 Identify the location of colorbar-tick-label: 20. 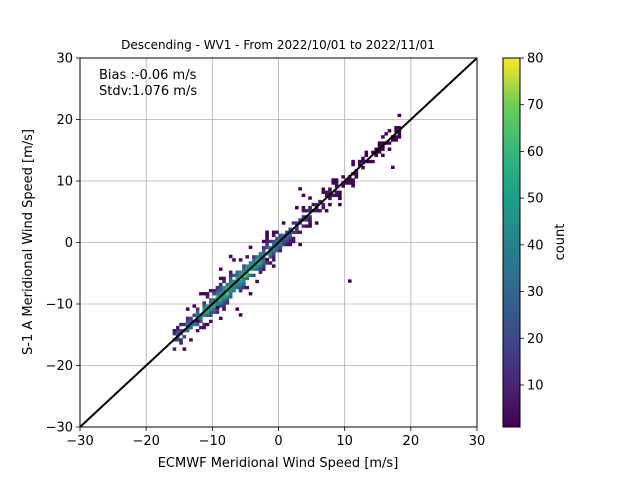
(535, 339).